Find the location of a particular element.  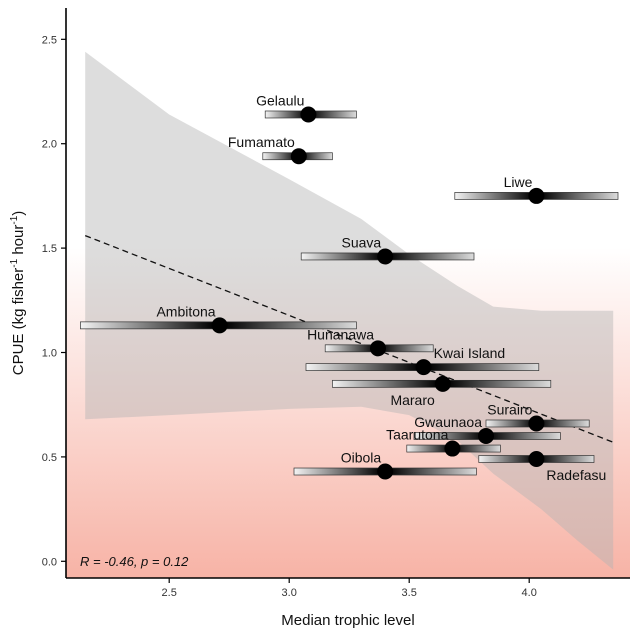

correlation-stats: R = -0.46, p = 0.12 is located at coordinates (134, 561).